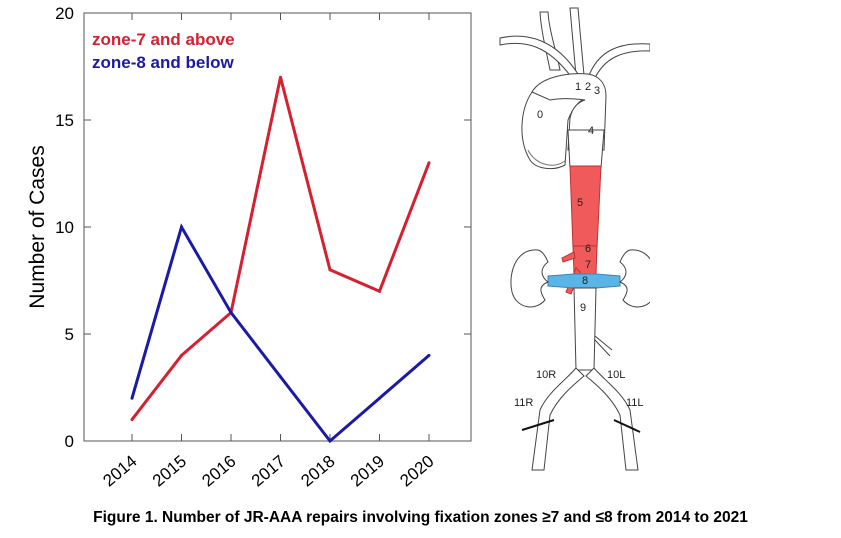  I want to click on visceral-branch, so click(568, 257).